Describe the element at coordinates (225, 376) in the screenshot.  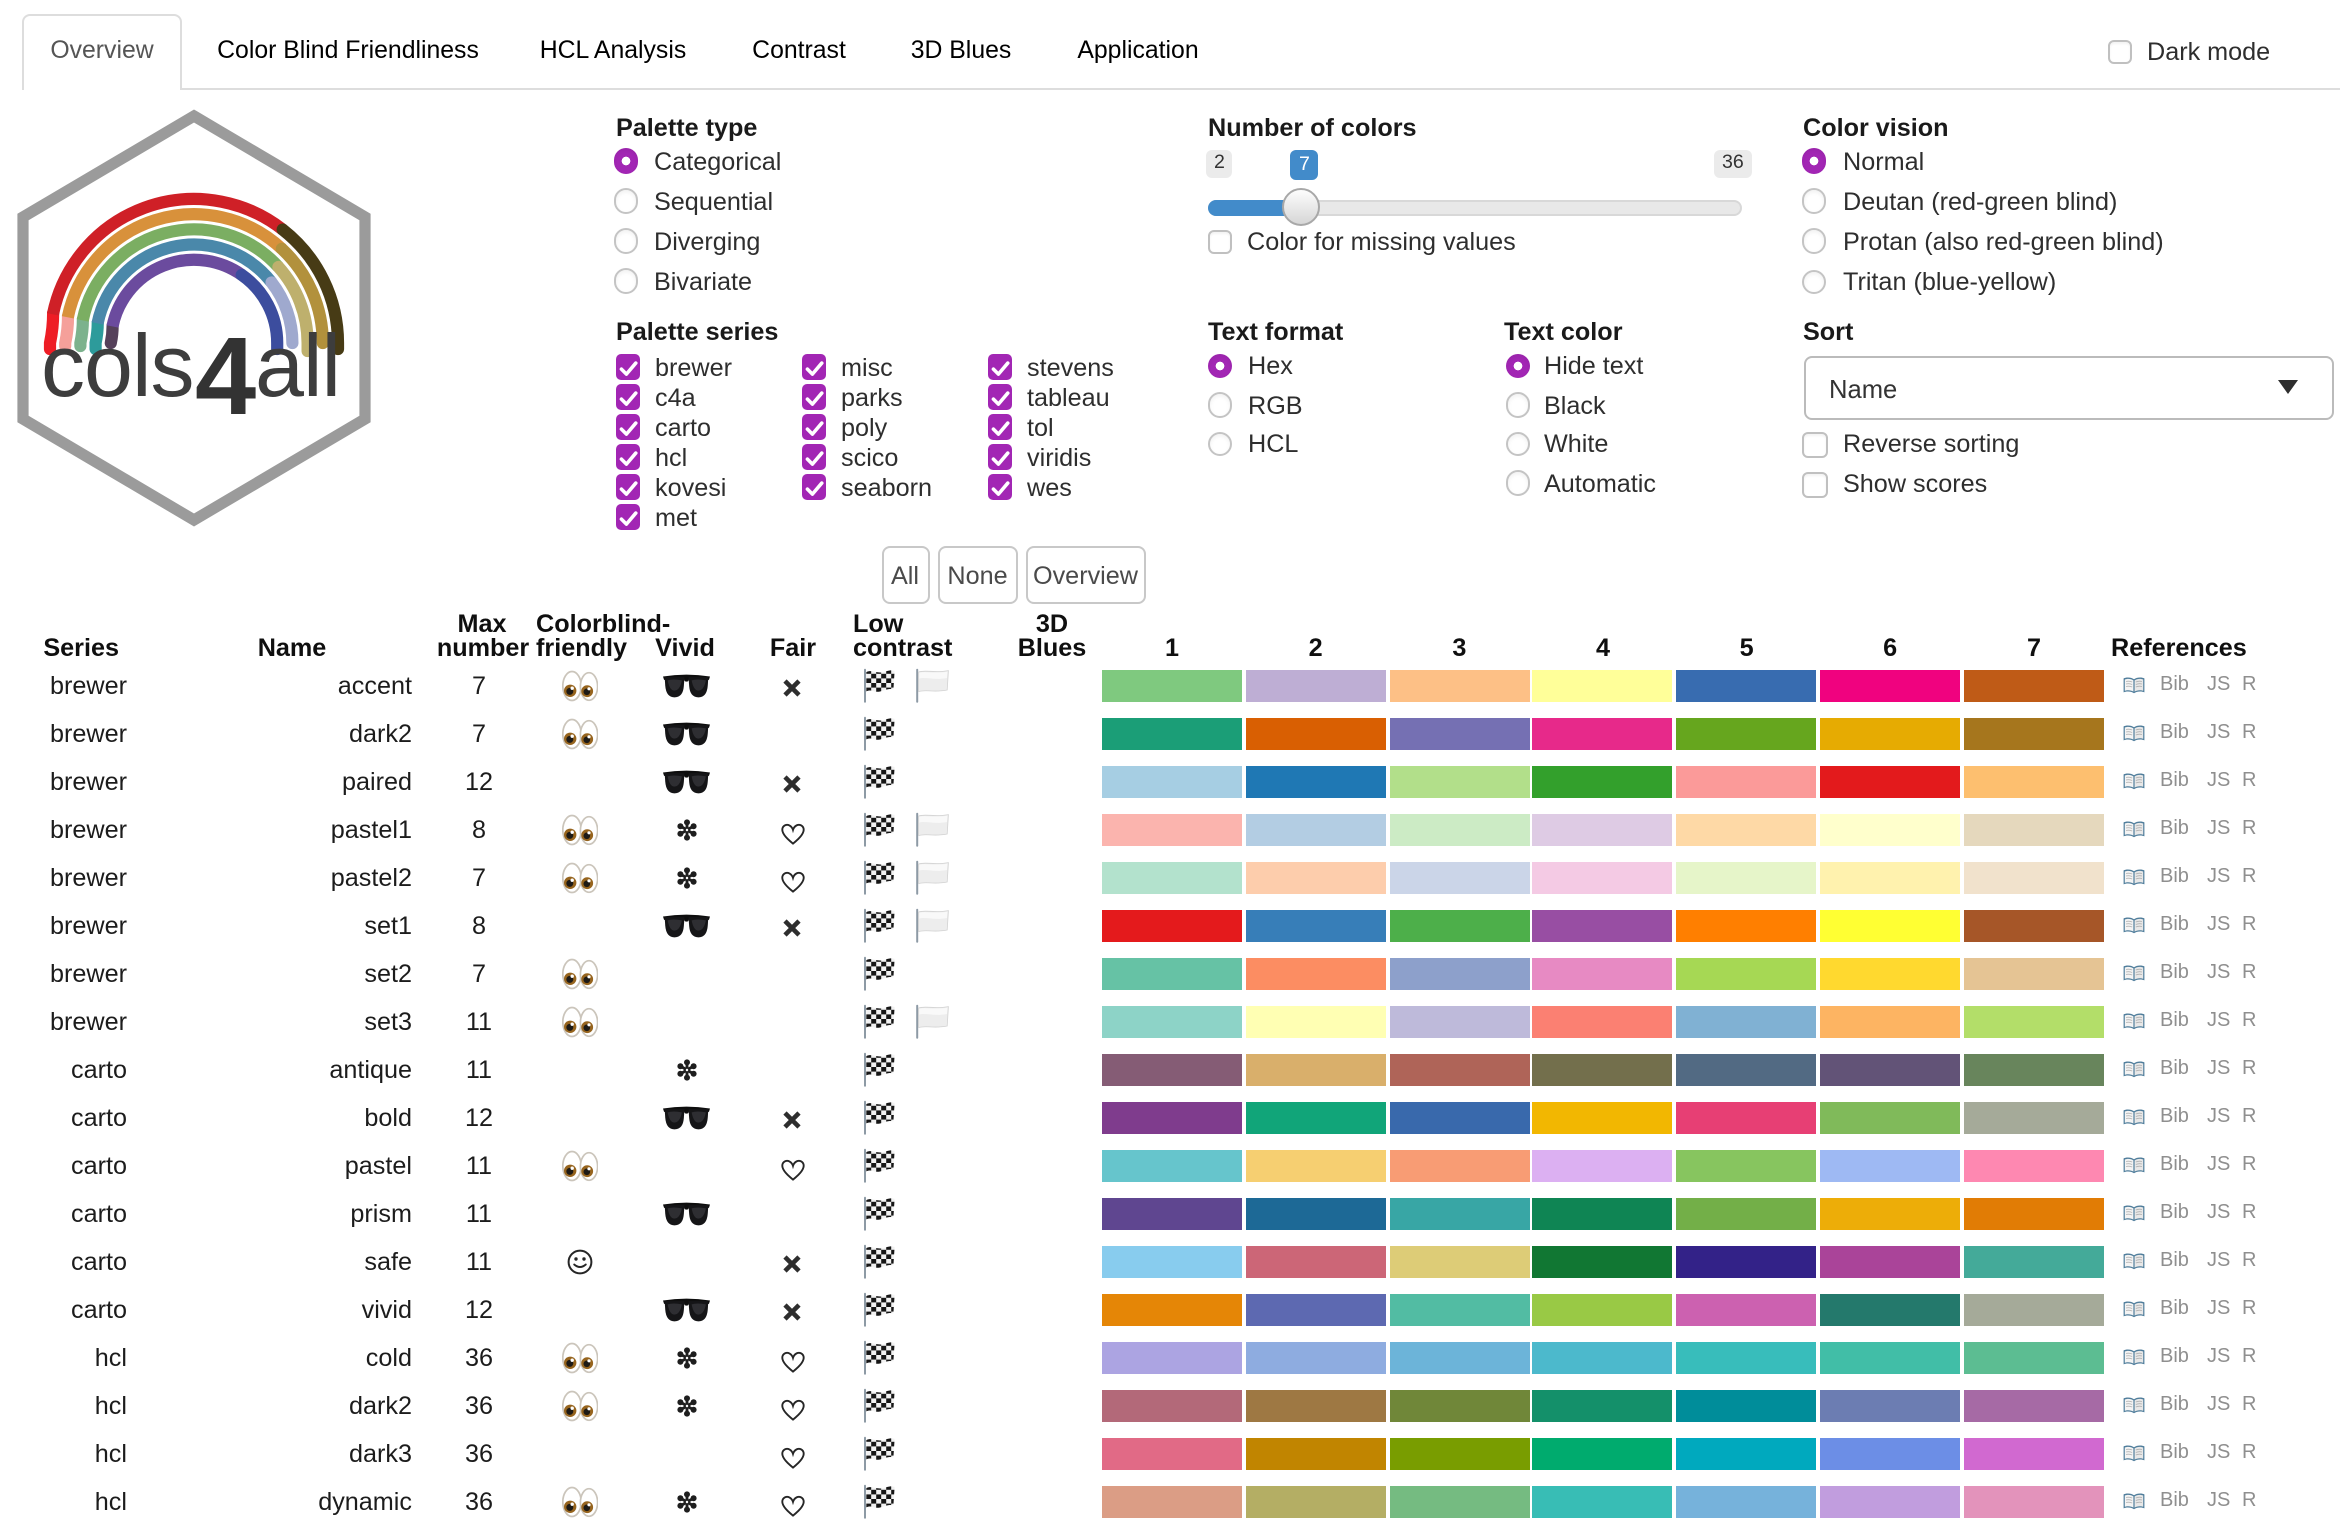
I see `svg-text: 4` at that location.